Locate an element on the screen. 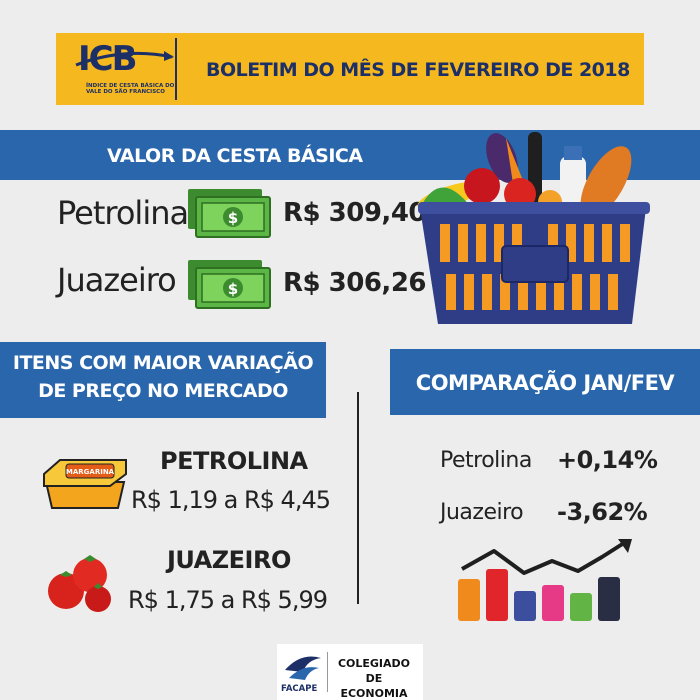 This screenshot has height=700, width=700. cesta-city-petrolina: Petrolina is located at coordinates (123, 213).